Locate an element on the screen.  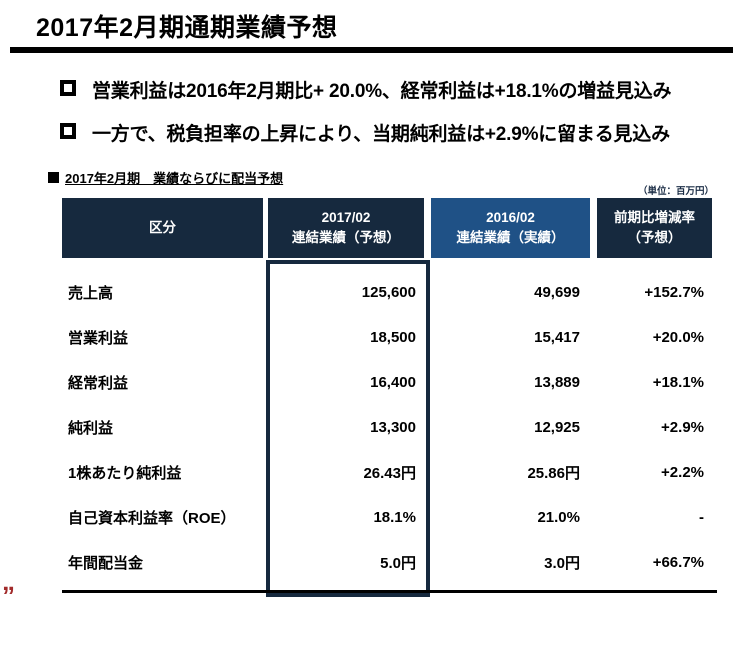
row-forecast-value: 18.1% is located at coordinates (394, 517).